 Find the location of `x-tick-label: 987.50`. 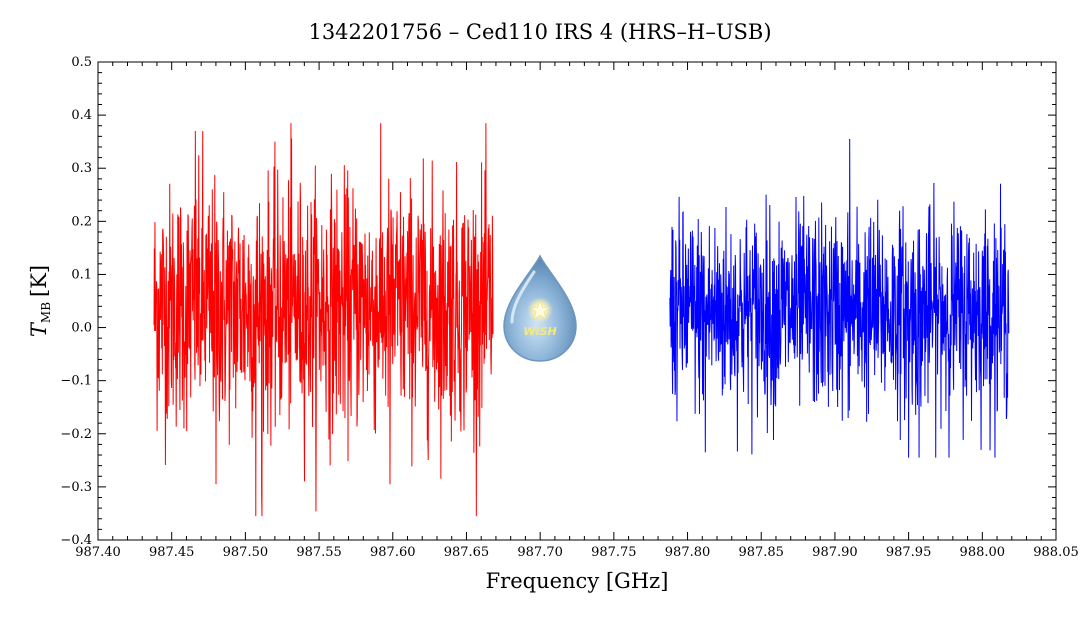

x-tick-label: 987.50 is located at coordinates (246, 552).